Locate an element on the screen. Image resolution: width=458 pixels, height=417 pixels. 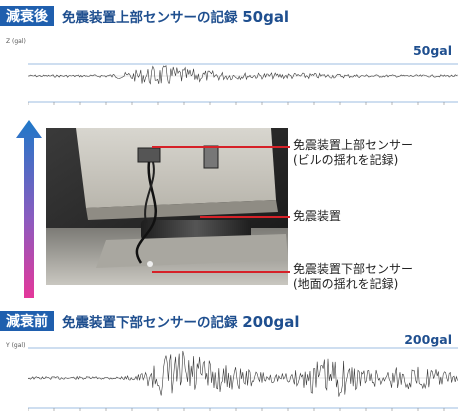
title-before-text: 免震装置下部センサーの記録 is located at coordinates (150, 323).